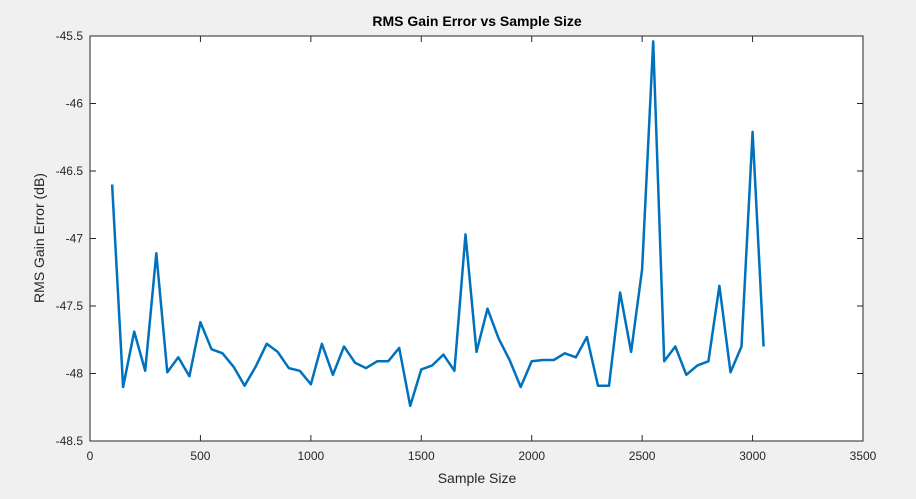 The width and height of the screenshot is (916, 499). Describe the element at coordinates (70, 171) in the screenshot. I see `y-tick-label: -46.5` at that location.